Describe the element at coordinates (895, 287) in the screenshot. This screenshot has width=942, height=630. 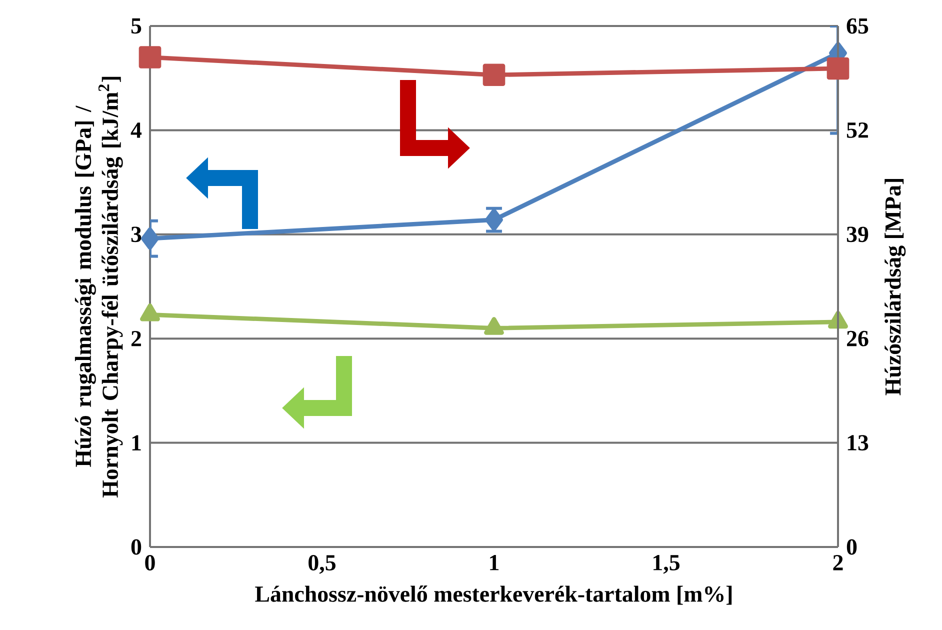
I see `y2-axis-title: Húzószilárdság [MPa]` at that location.